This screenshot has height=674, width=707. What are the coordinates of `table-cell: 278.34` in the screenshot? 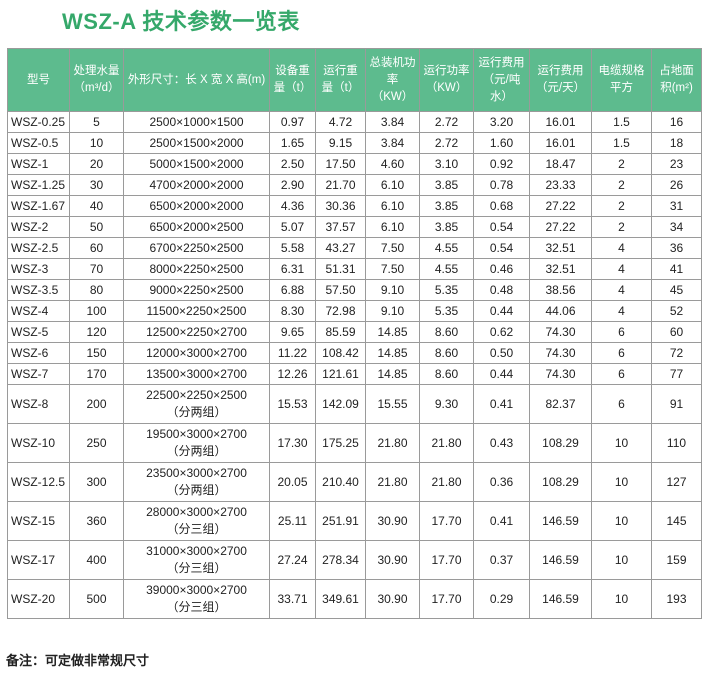 It's located at (340, 560).